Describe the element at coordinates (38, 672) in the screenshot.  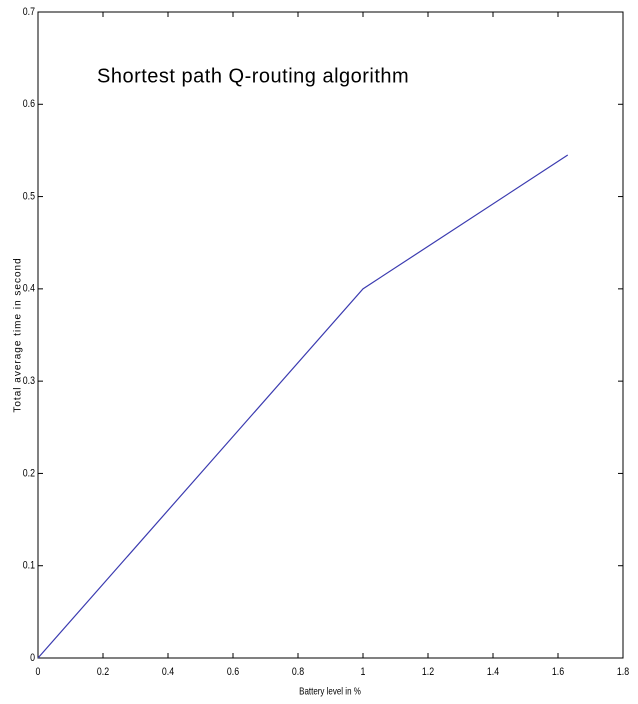
I see `x-tick-label: 0` at that location.